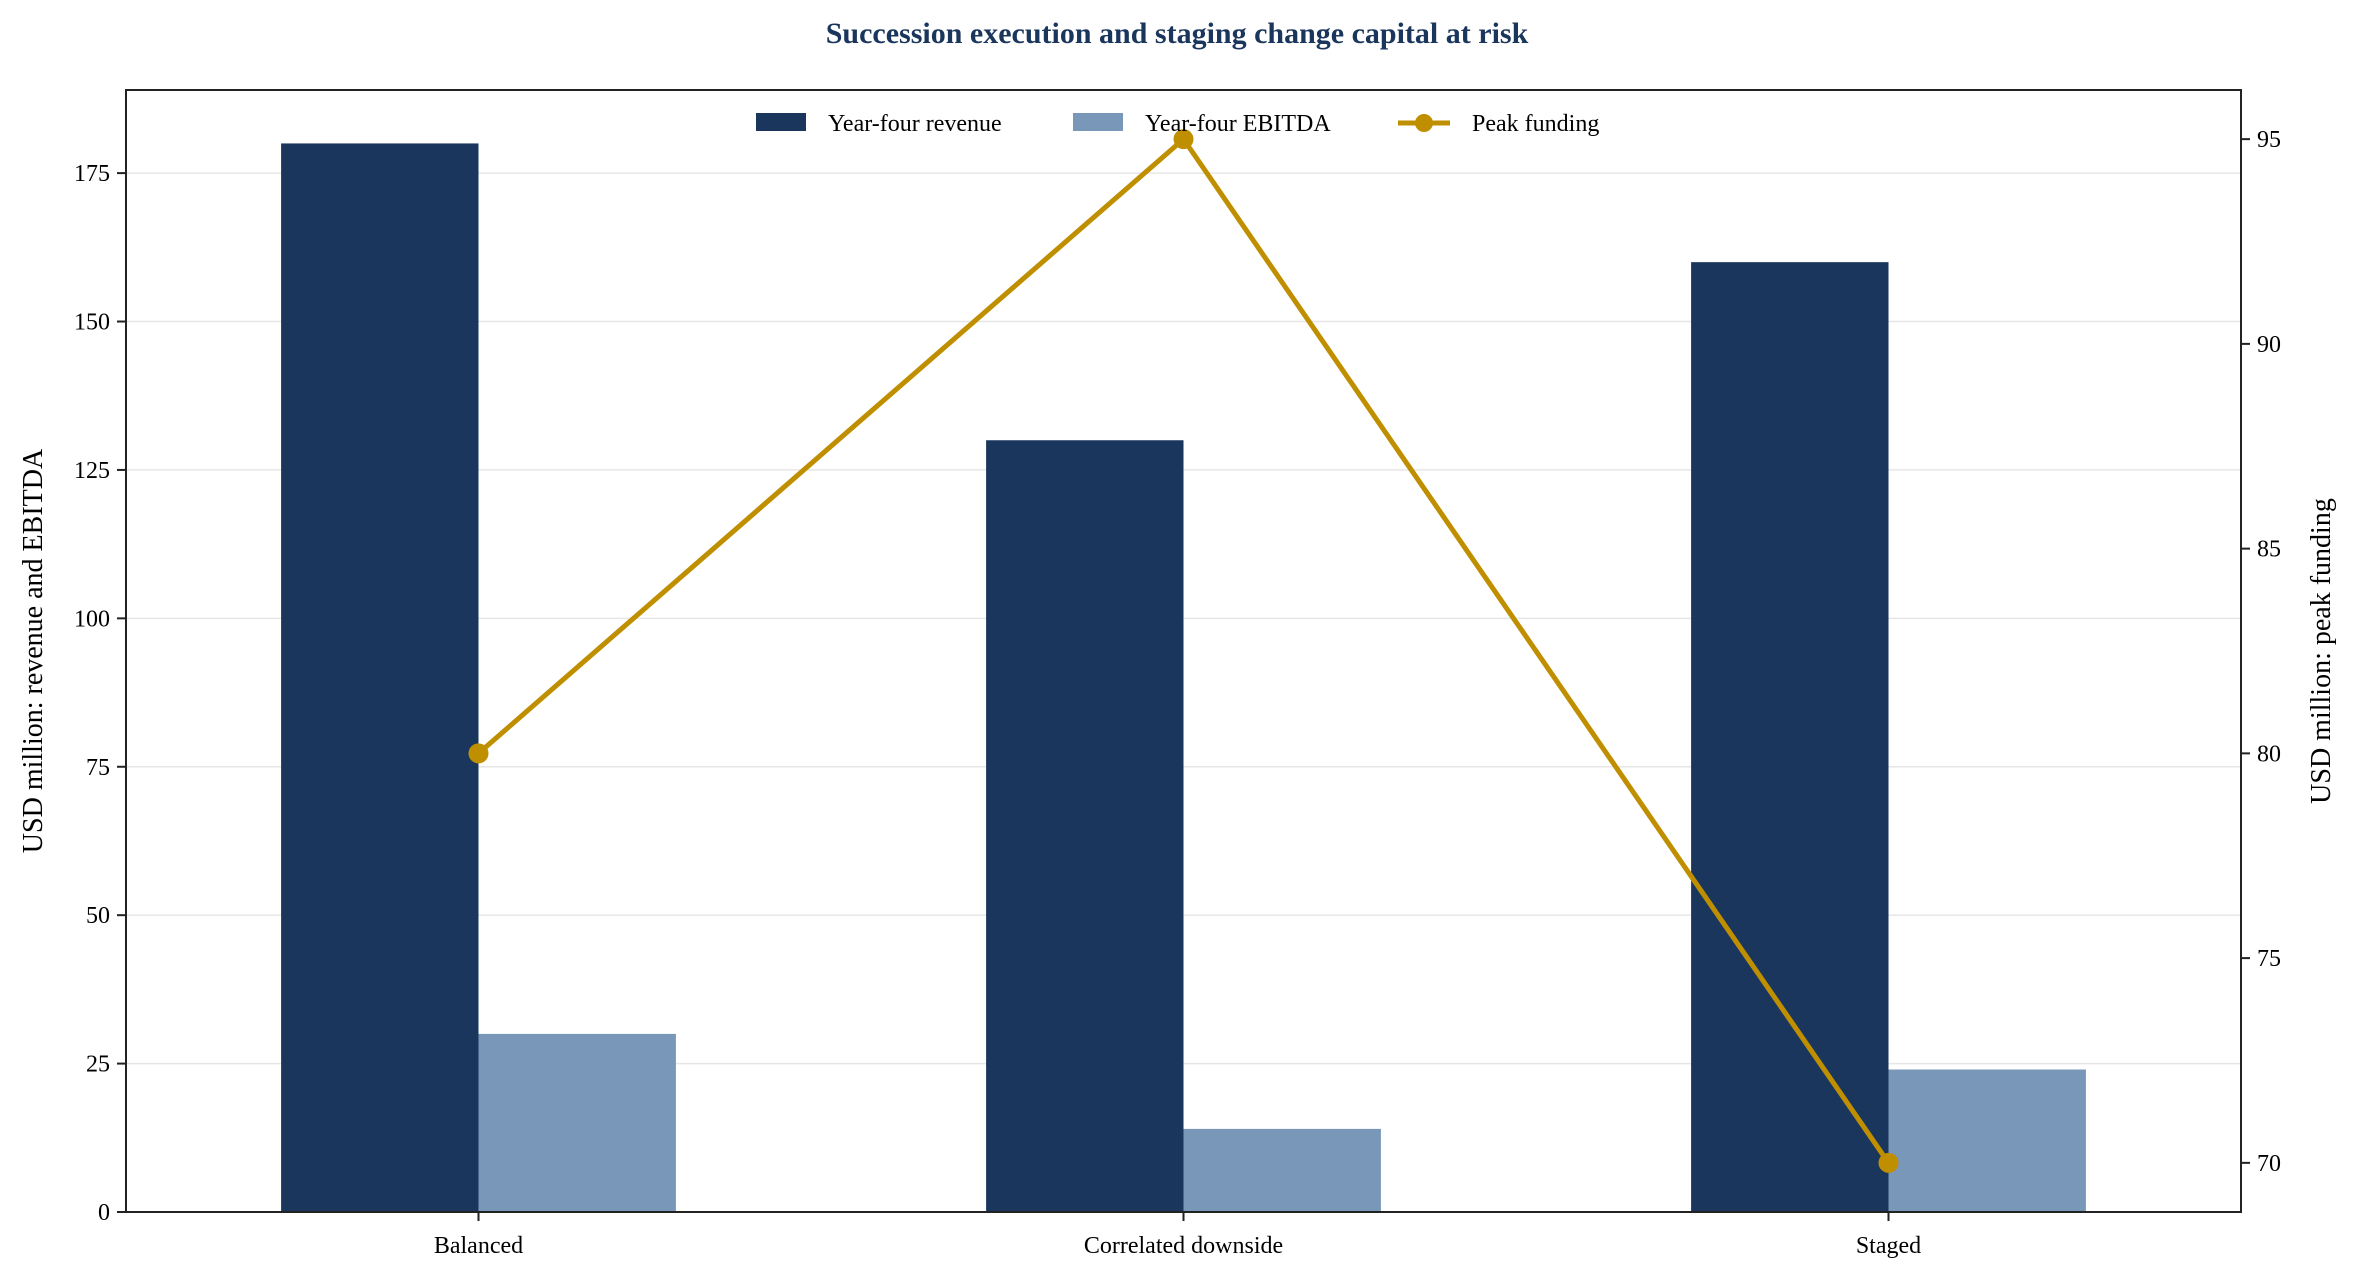  Describe the element at coordinates (2269, 140) in the screenshot. I see `y2-tick-label: 95` at that location.